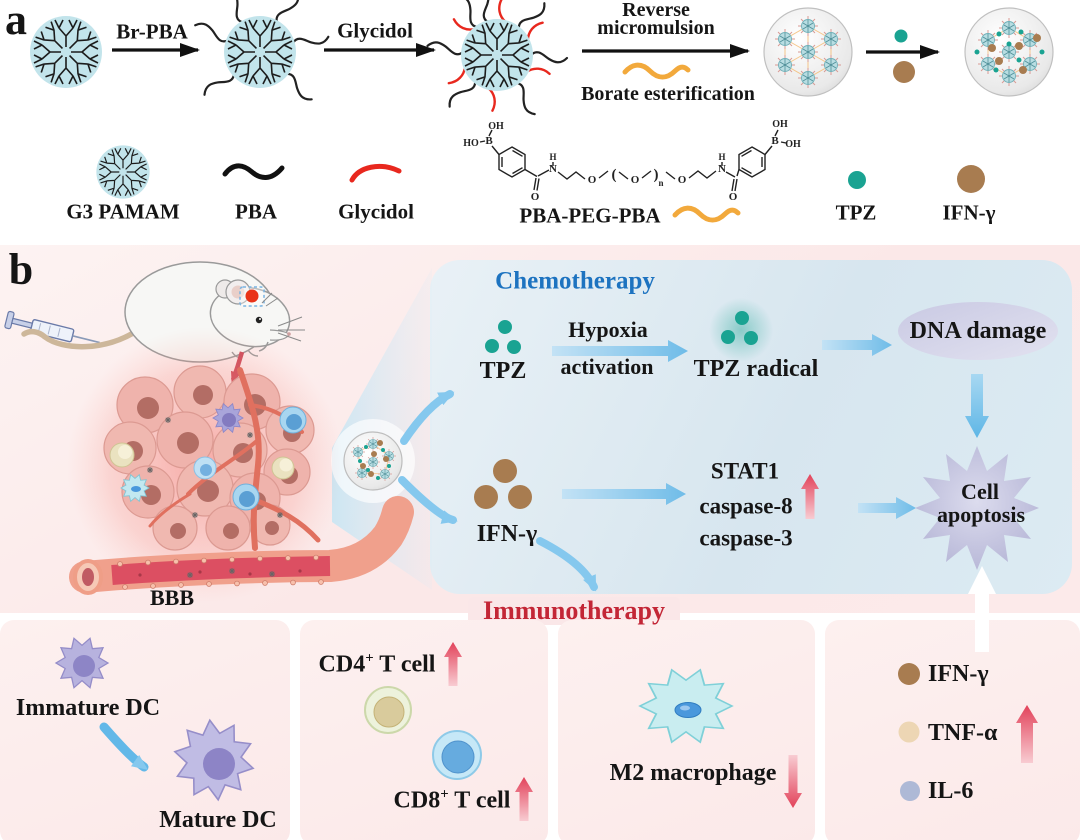  I want to click on legend-ifn-label: IFN-γ, so click(969, 212).